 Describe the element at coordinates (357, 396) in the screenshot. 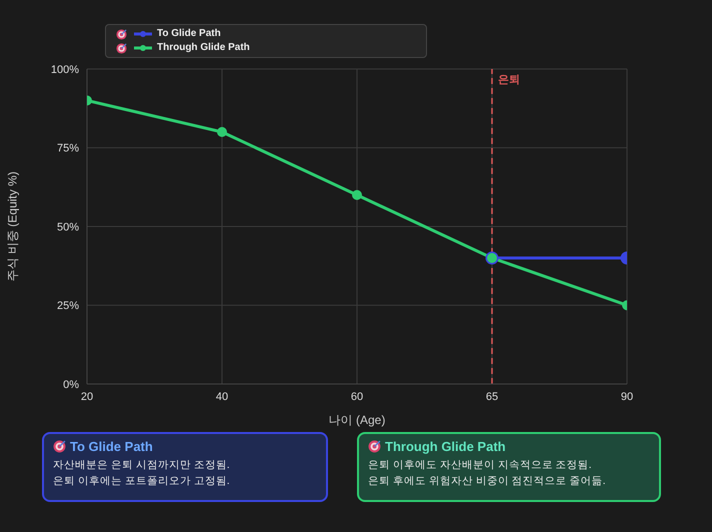

I see `x-tick-label: 60` at that location.